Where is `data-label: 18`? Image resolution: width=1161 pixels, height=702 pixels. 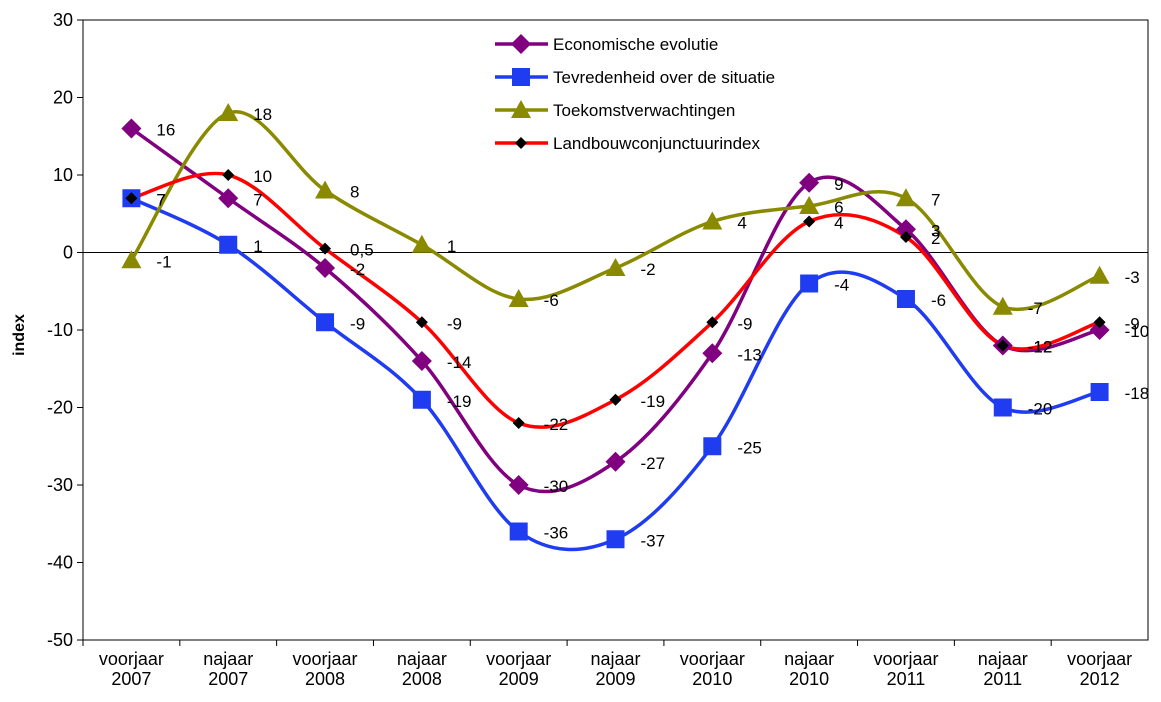
data-label: 18 is located at coordinates (262, 114).